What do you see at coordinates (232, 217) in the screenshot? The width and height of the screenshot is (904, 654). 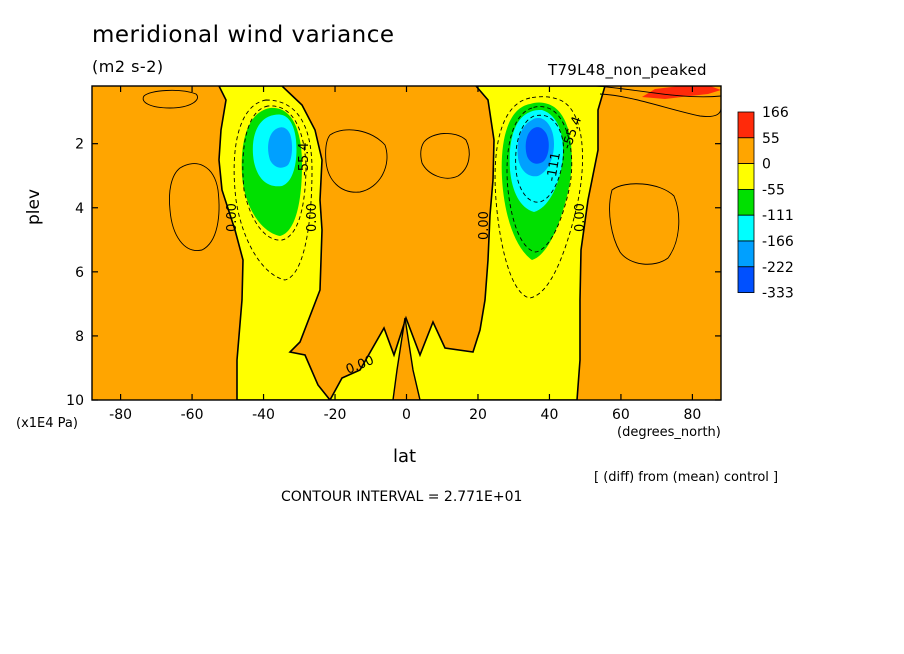 I see `contour-label-sh-zero: 0.00` at bounding box center [232, 217].